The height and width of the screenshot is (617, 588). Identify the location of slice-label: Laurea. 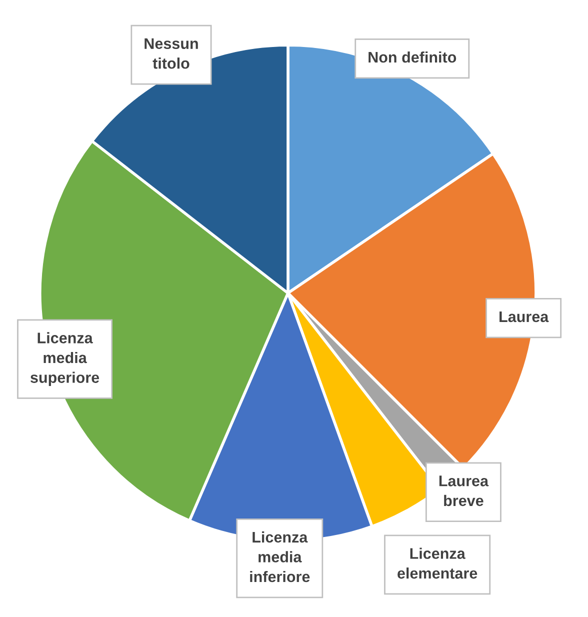
(524, 316).